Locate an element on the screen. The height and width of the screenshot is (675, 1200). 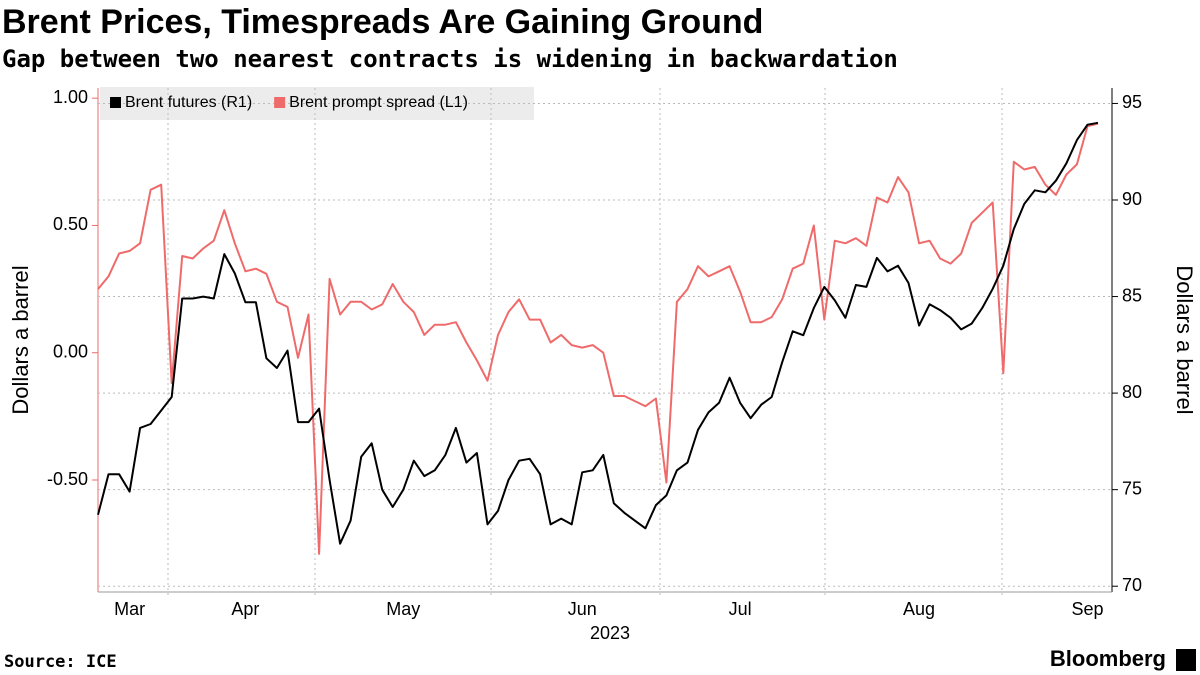
x-tick-label: Jun is located at coordinates (582, 609).